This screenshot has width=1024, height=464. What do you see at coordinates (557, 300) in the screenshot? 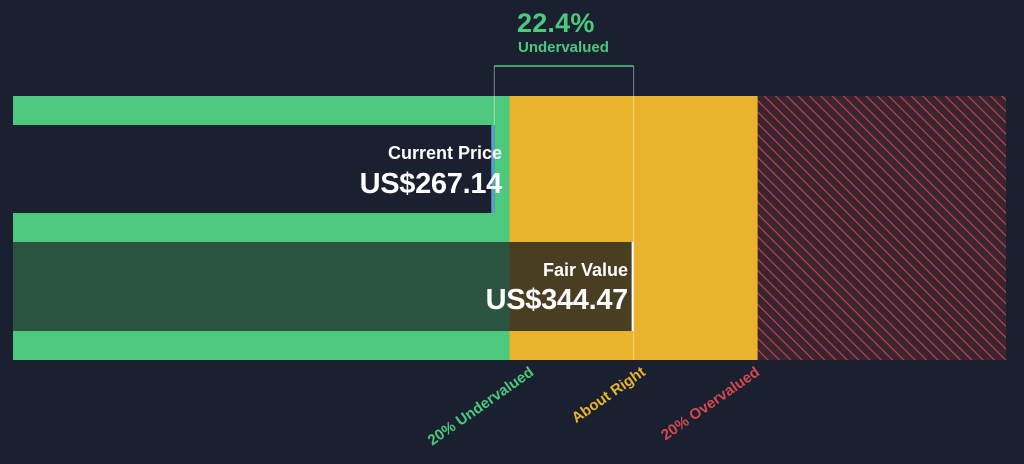
I see `fair-value-value: US$344.47` at bounding box center [557, 300].